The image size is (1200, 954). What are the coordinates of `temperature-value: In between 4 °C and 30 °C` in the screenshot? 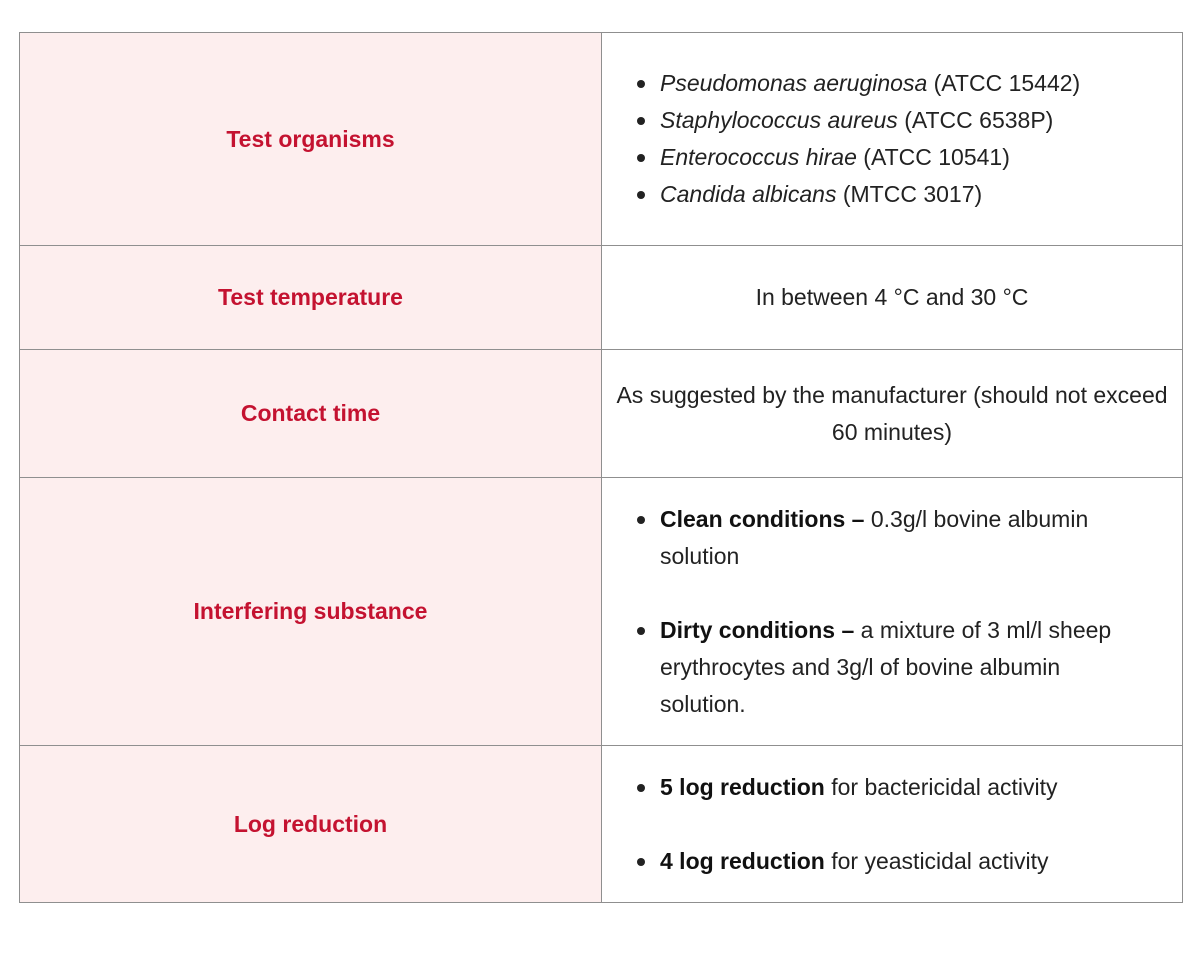 It's located at (892, 297).